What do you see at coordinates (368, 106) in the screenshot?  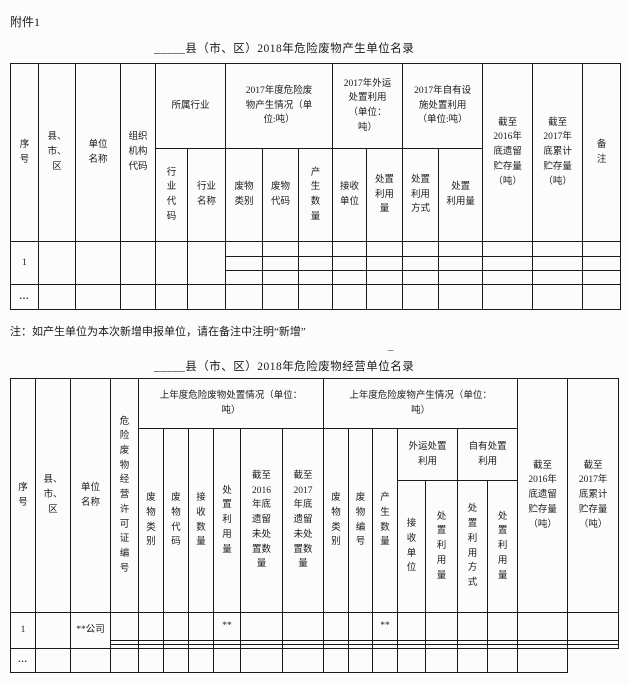 I see `t1-header-outbound-group: 2017年外运 处置利用 （单位： 吨）` at bounding box center [368, 106].